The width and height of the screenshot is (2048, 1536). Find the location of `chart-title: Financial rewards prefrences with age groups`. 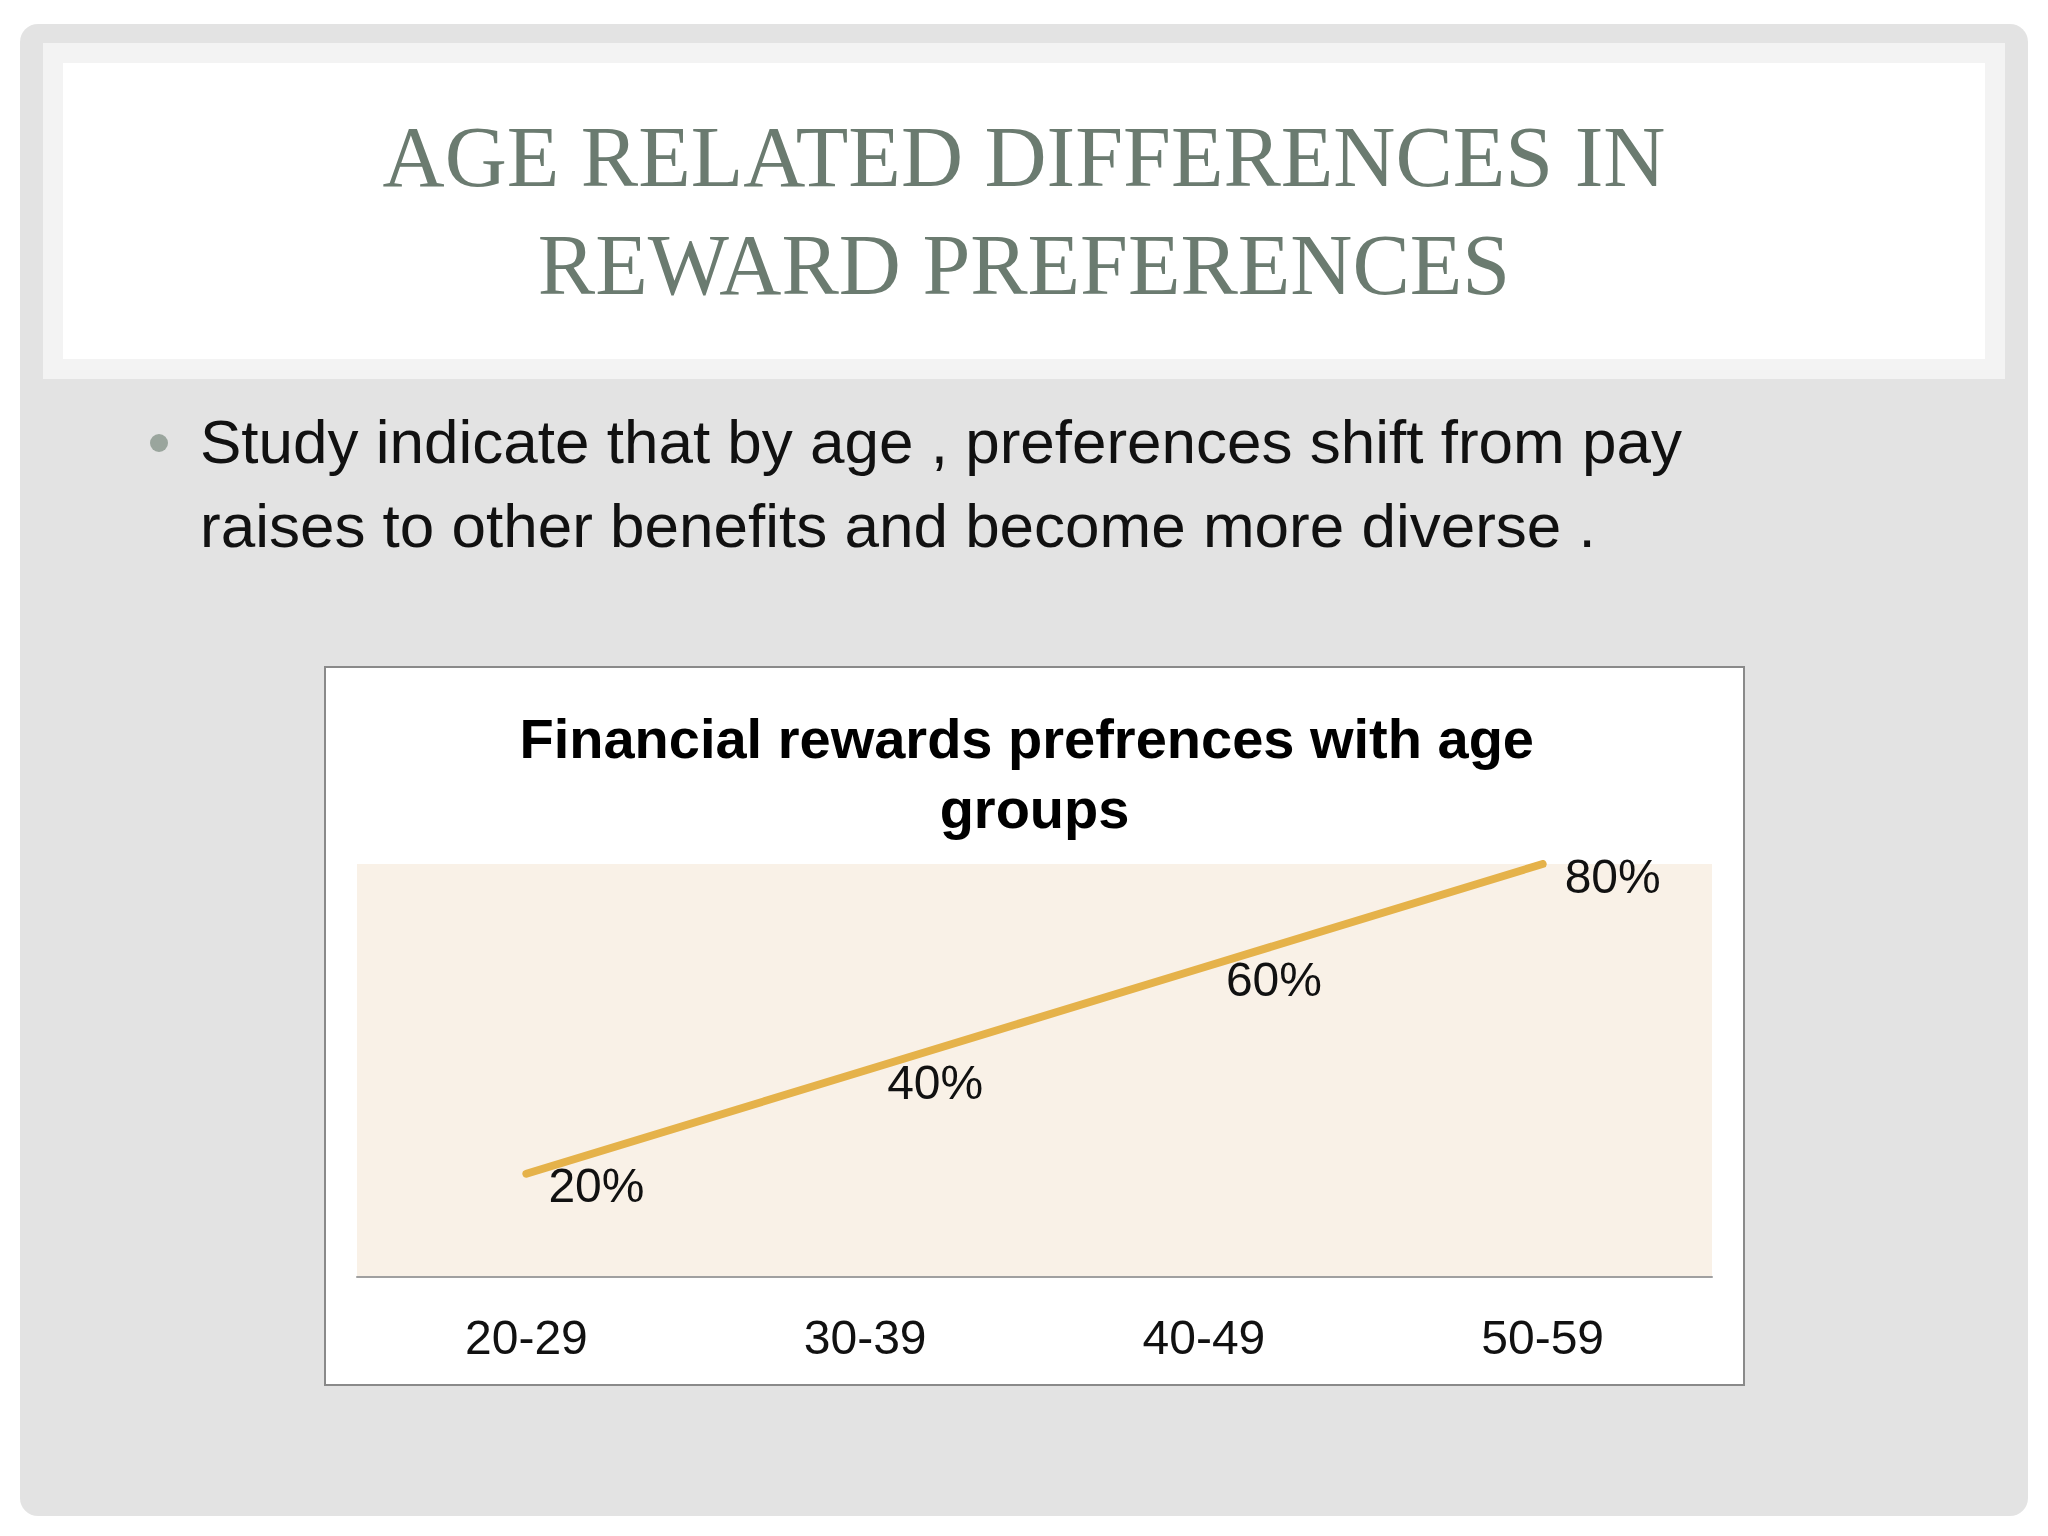

chart-title: Financial rewards prefrences with age groups is located at coordinates (1034, 773).